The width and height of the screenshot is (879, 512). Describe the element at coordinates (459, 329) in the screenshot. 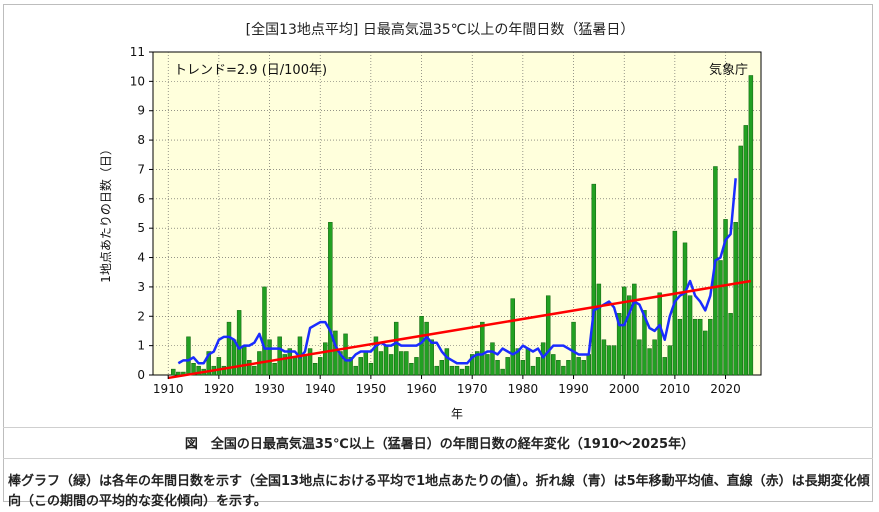

I see `trend-line` at that location.